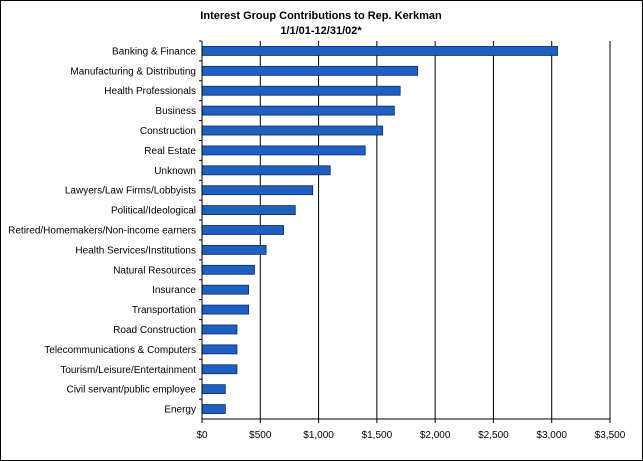  What do you see at coordinates (174, 290) in the screenshot?
I see `category-label-12: Insurance` at bounding box center [174, 290].